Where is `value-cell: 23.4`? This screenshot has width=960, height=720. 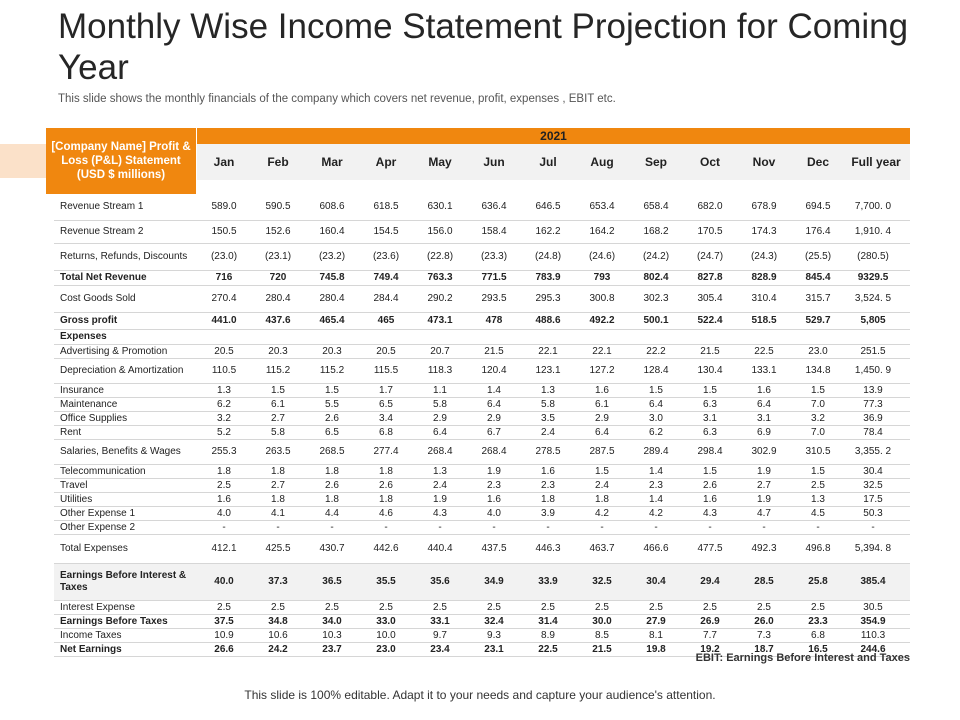
value-cell: 23.4 is located at coordinates (440, 649).